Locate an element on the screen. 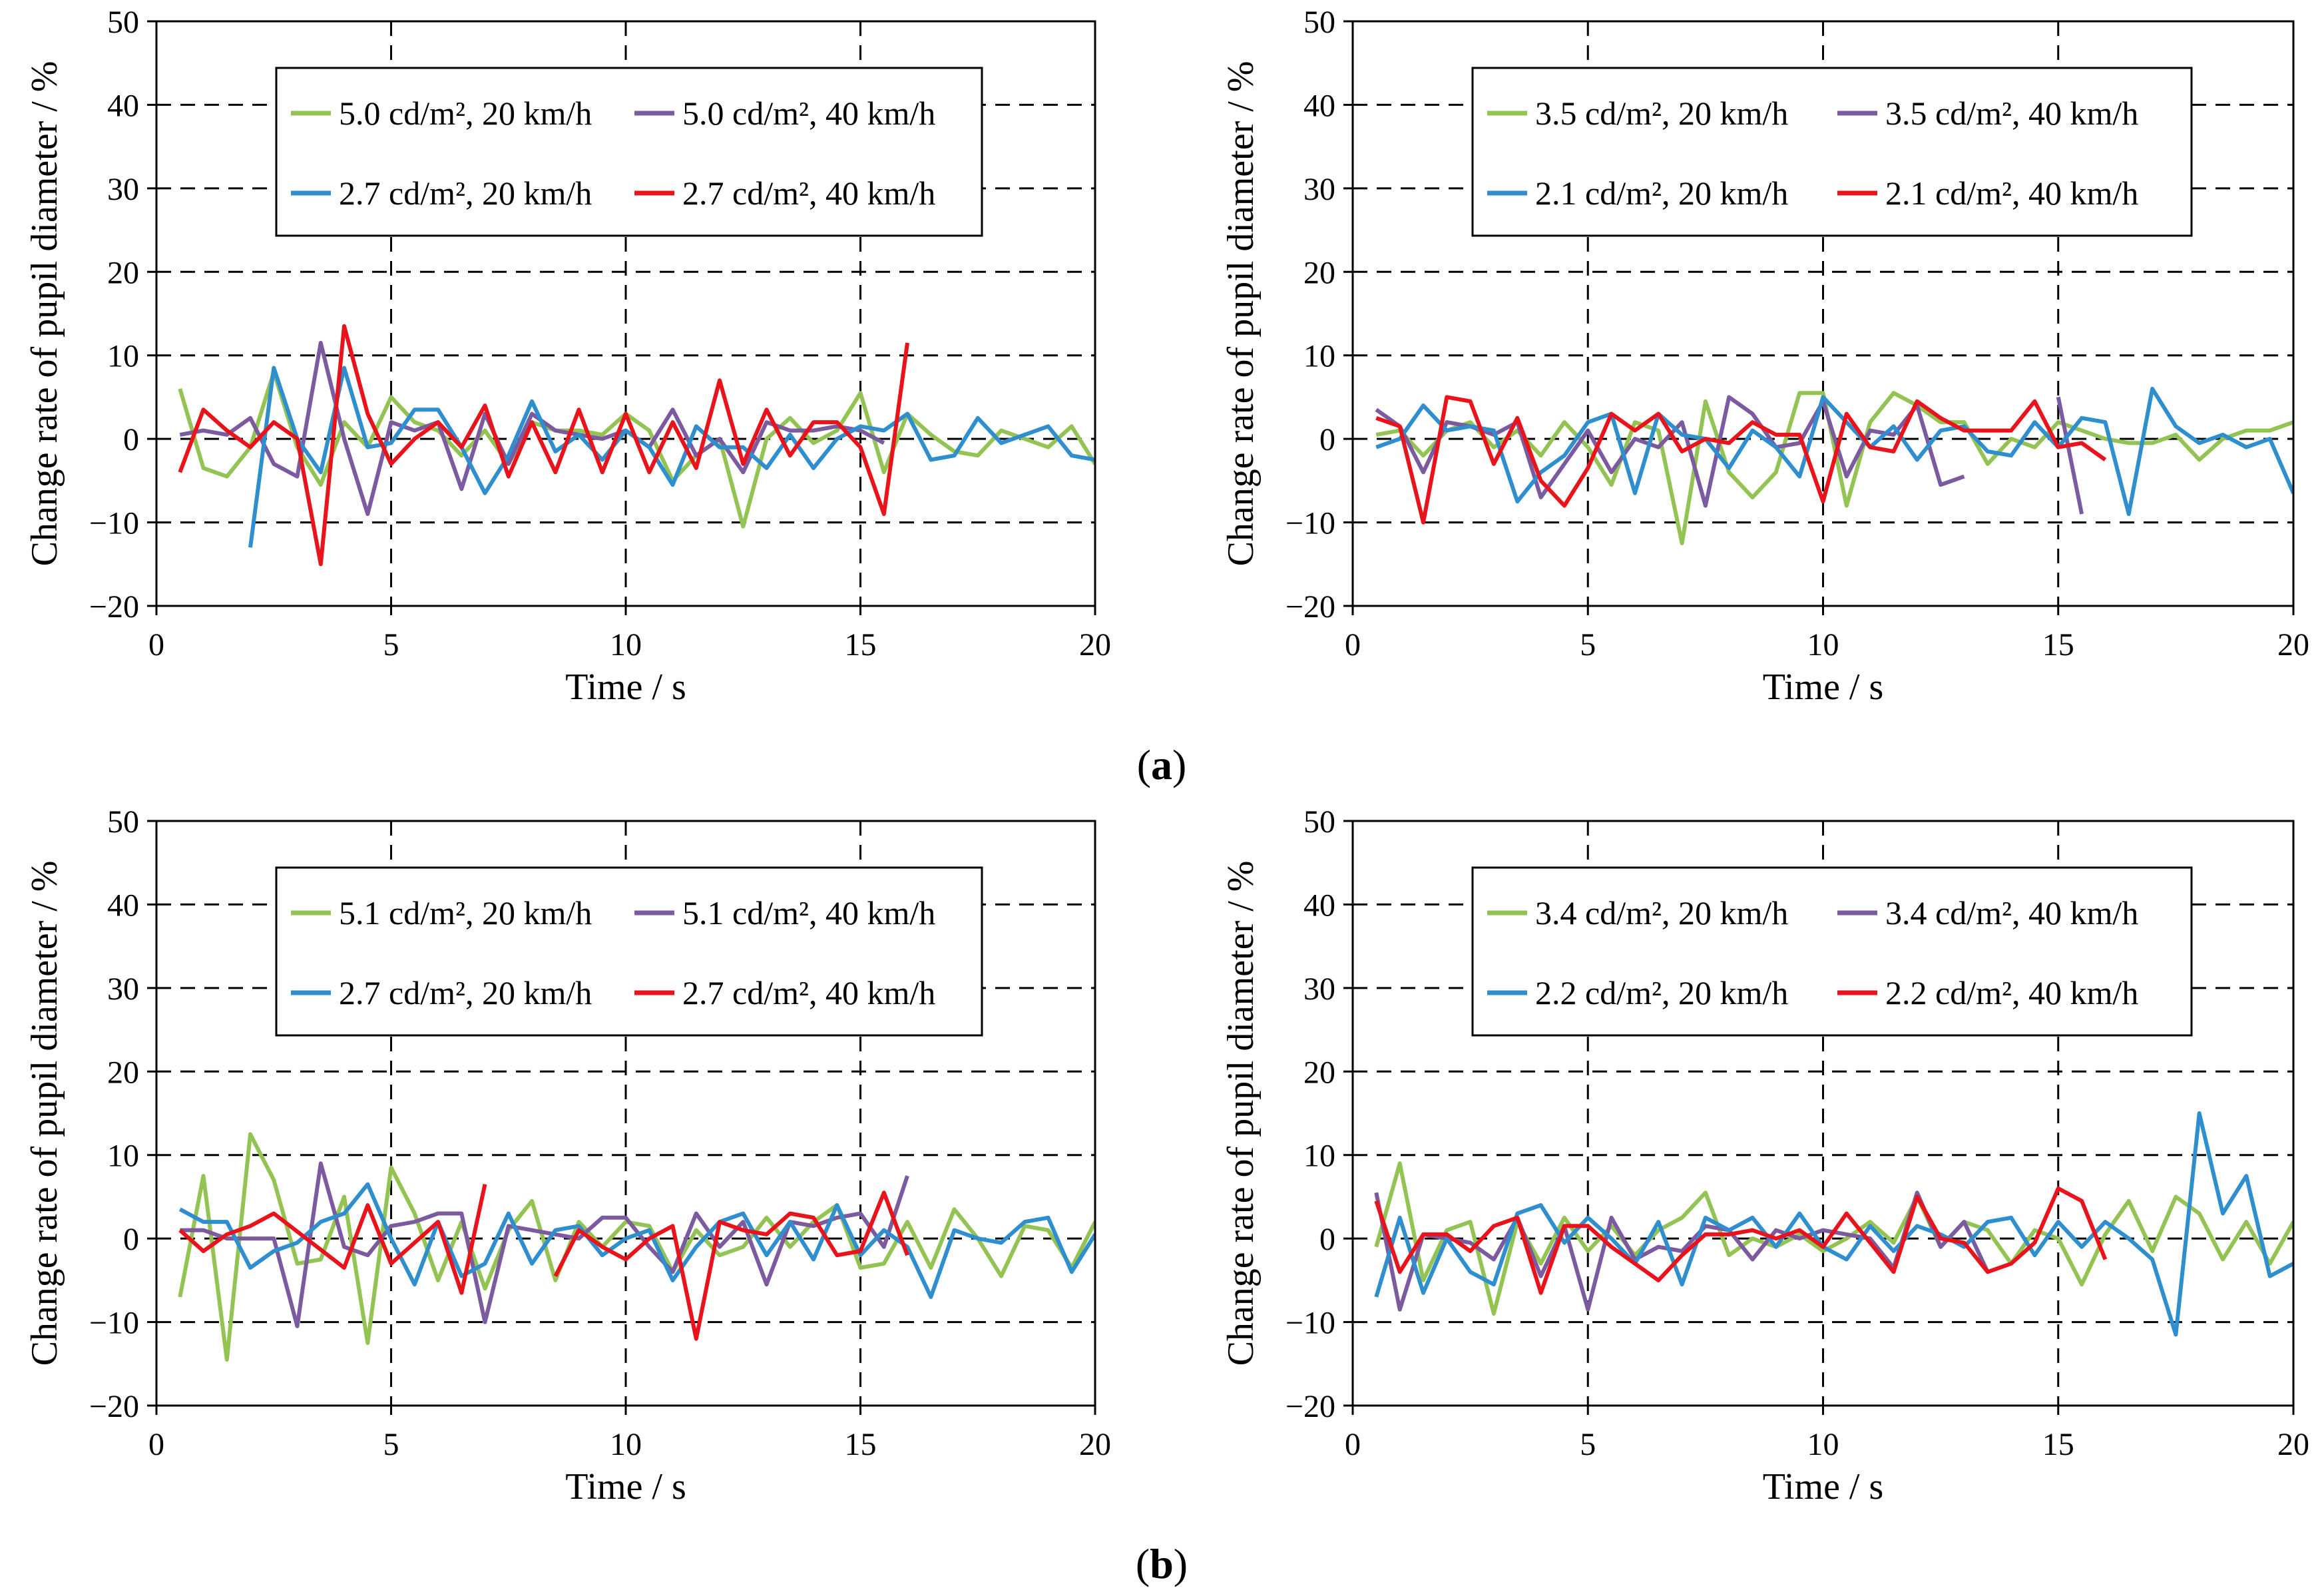  legend-entry-1: 5.0 cd/m², 20 km/h is located at coordinates (465, 113).